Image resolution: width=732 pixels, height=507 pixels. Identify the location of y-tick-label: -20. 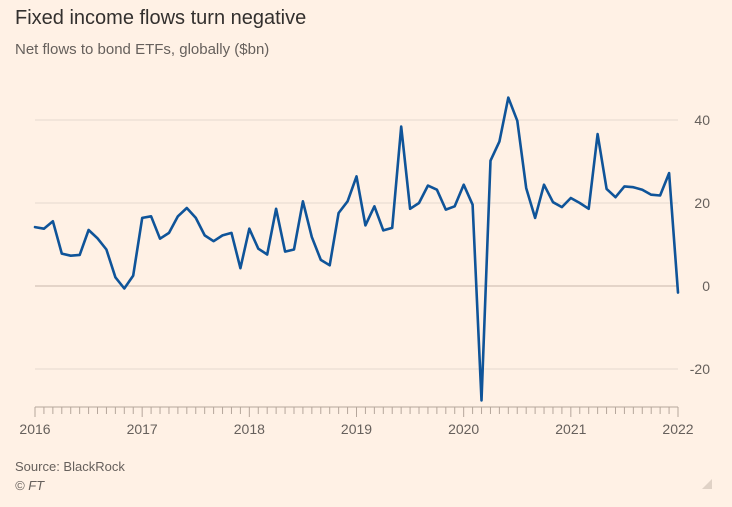
(700, 369).